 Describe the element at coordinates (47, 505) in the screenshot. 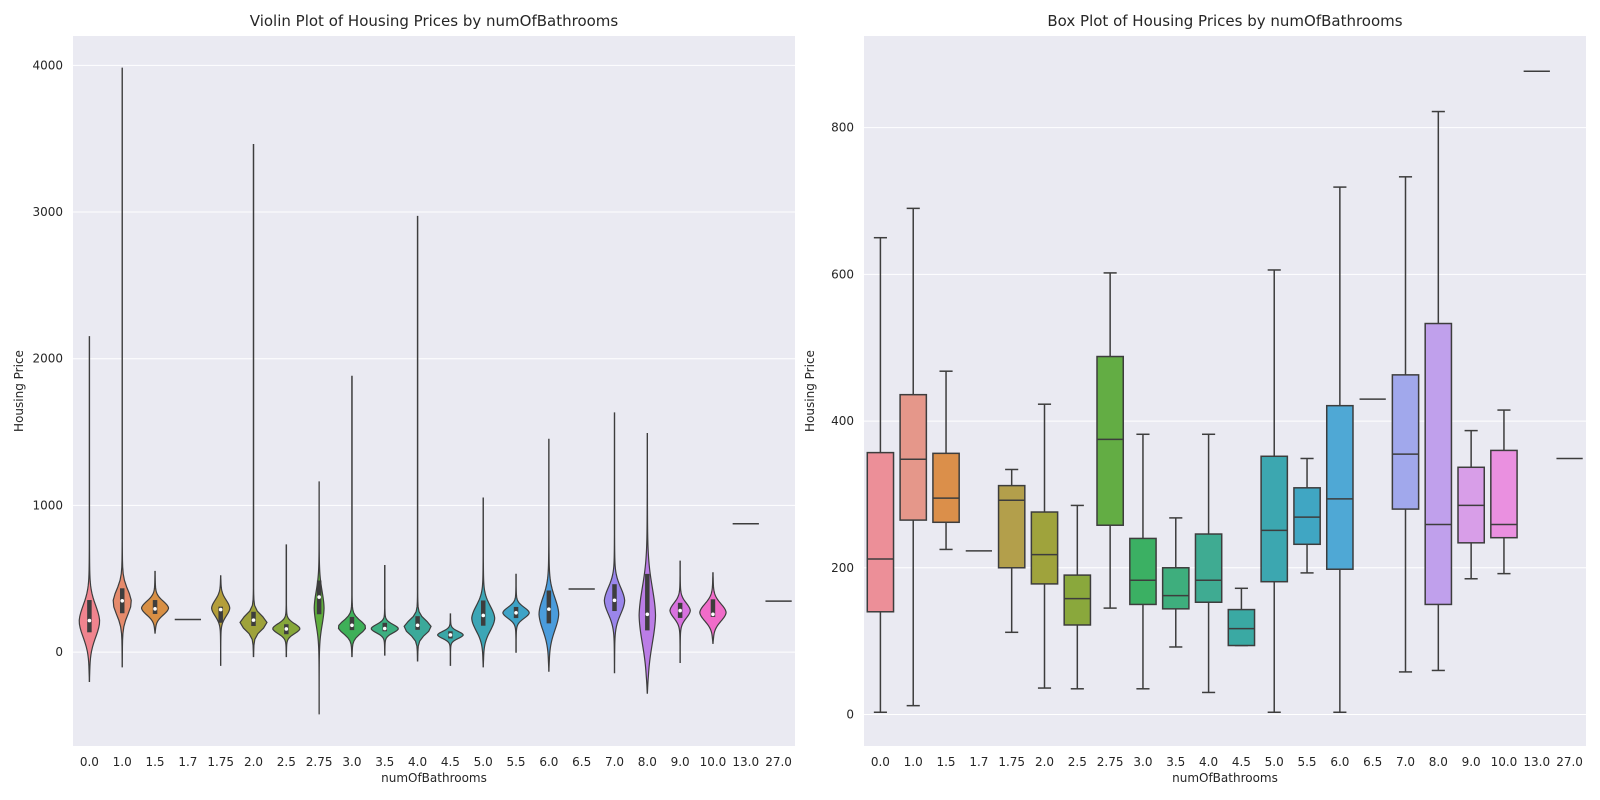

I see `y-tick-label: 1000` at that location.